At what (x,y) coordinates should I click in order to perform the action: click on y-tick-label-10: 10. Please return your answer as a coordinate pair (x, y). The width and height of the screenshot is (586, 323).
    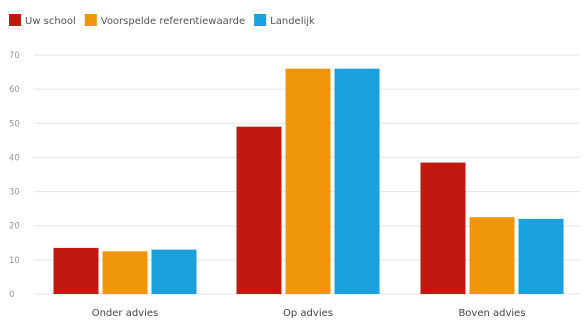
    Looking at the image, I should click on (14, 261).